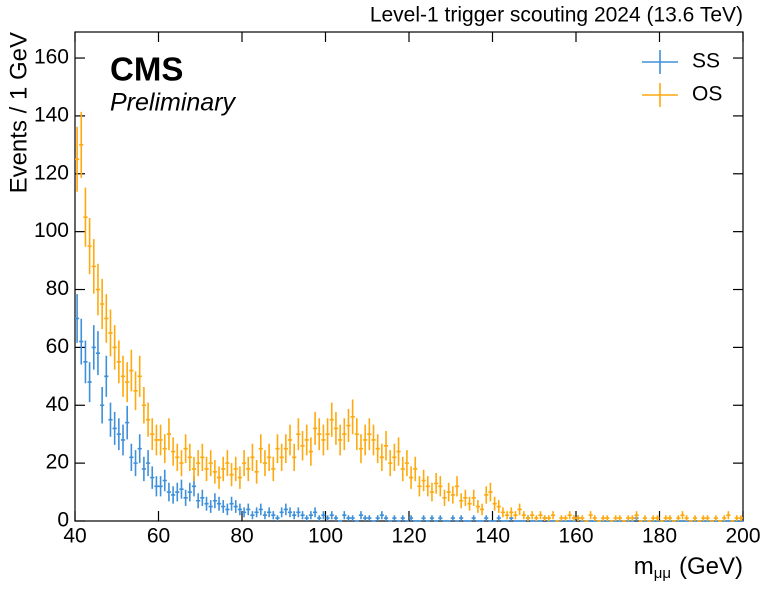 This screenshot has height=591, width=770. Describe the element at coordinates (173, 103) in the screenshot. I see `status-label: Preliminary` at that location.